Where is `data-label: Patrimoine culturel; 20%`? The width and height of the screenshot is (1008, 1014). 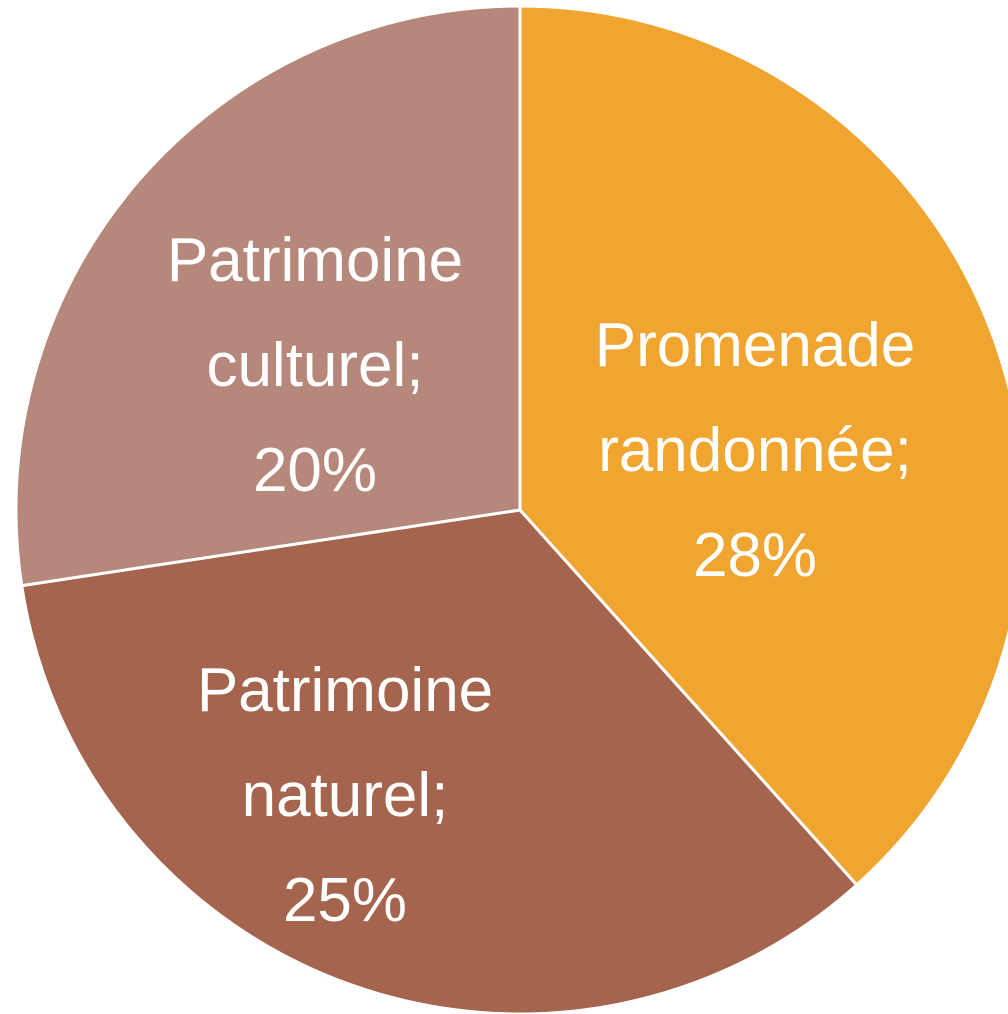
data-label: Patrimoine culturel; 20% is located at coordinates (315, 365).